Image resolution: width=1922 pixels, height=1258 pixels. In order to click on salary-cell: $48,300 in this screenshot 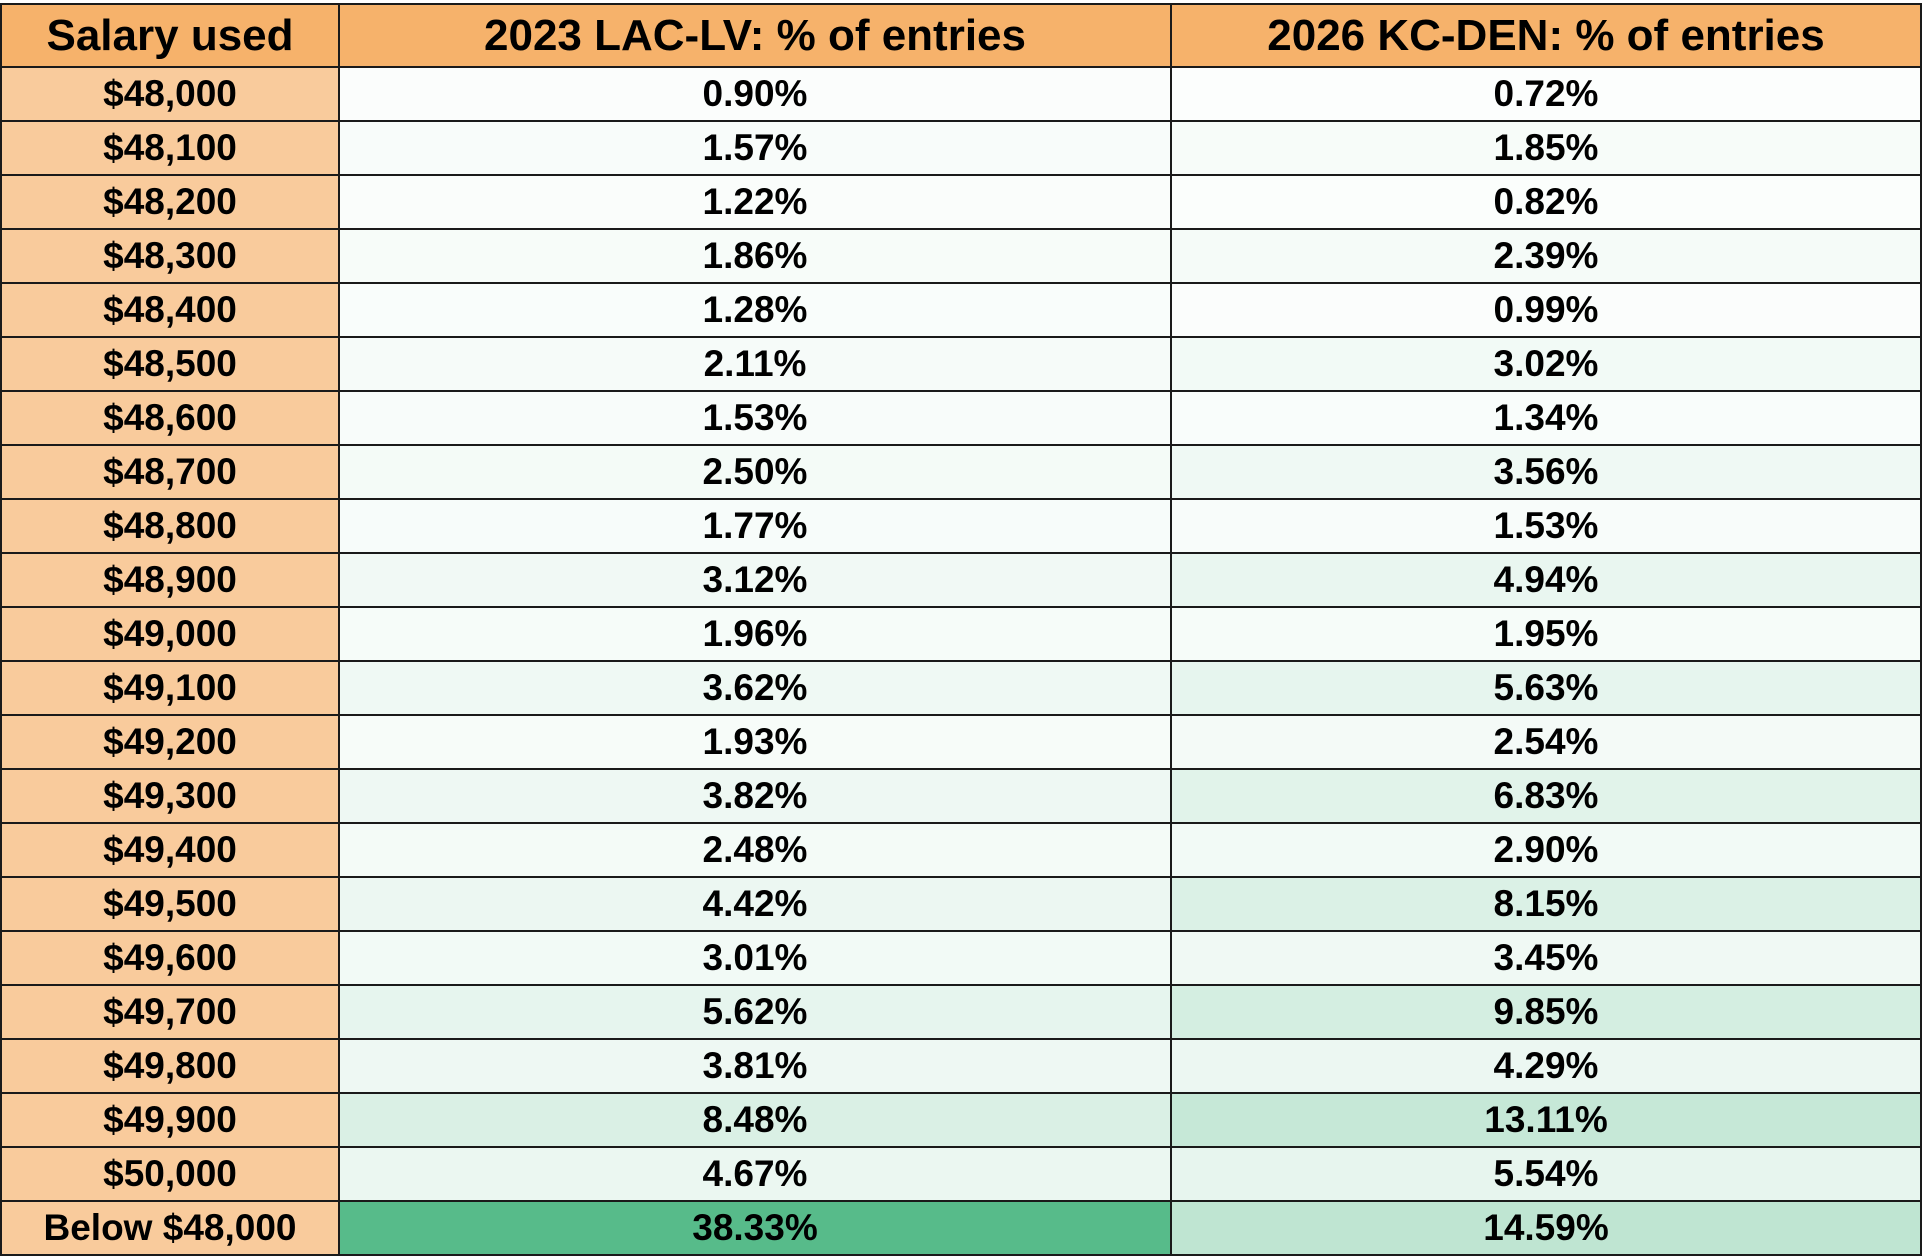, I will do `click(170, 256)`.